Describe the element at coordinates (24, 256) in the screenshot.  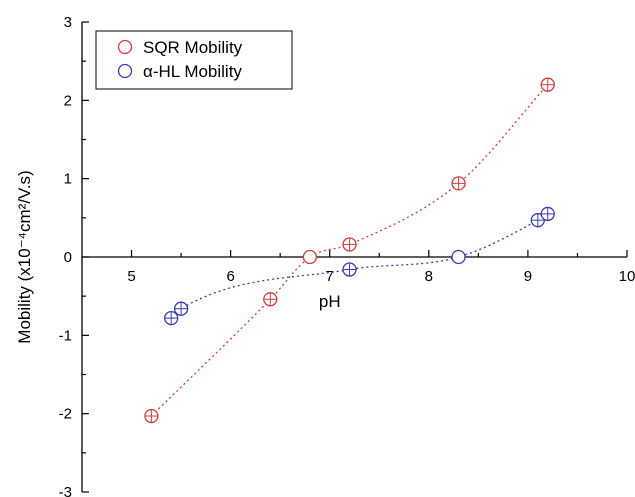
I see `y-axis-title: Mobility (x10⁻⁴cm²/V.s)` at that location.